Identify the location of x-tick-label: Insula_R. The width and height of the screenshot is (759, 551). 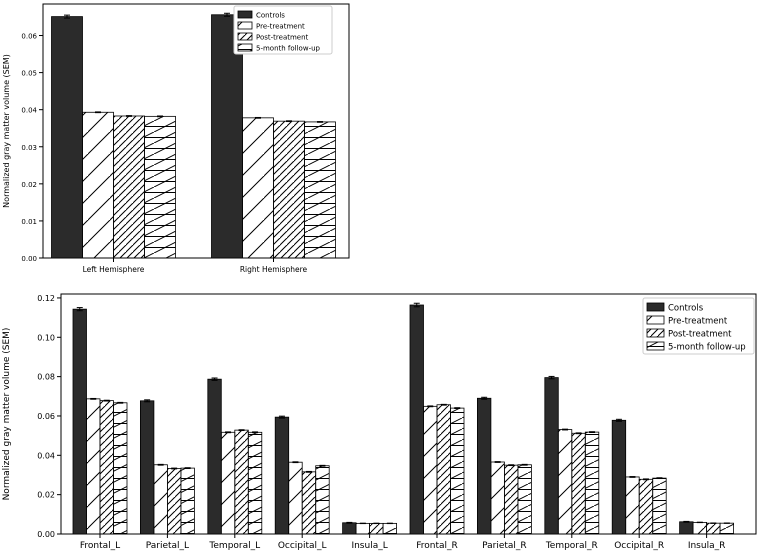
(707, 546).